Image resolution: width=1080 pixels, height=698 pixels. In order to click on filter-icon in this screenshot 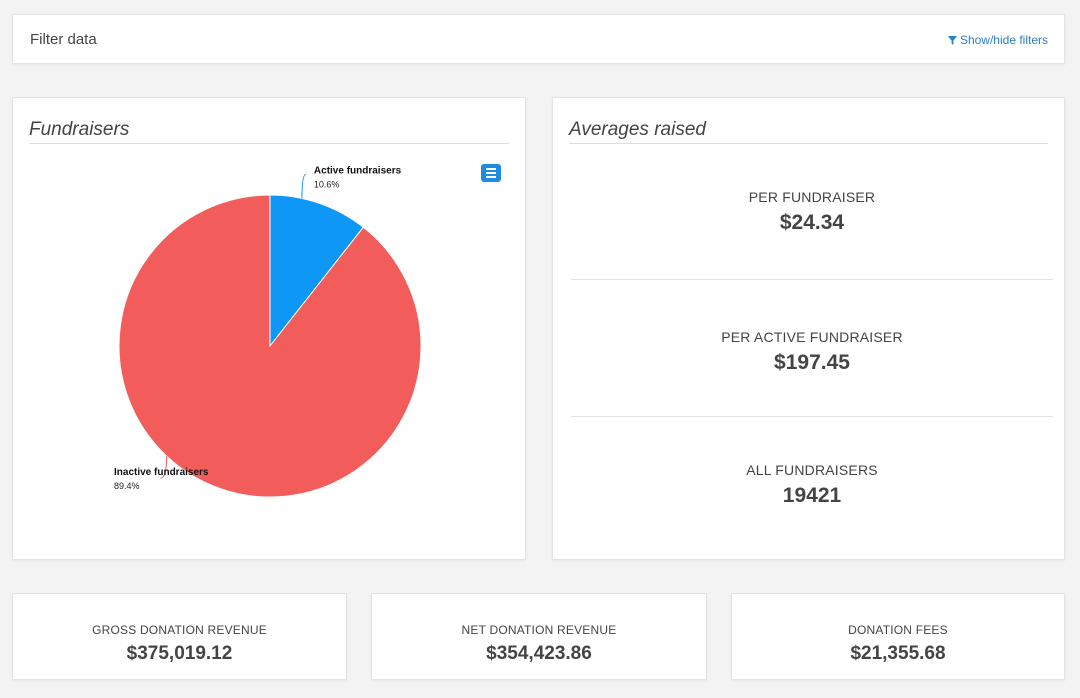, I will do `click(952, 40)`.